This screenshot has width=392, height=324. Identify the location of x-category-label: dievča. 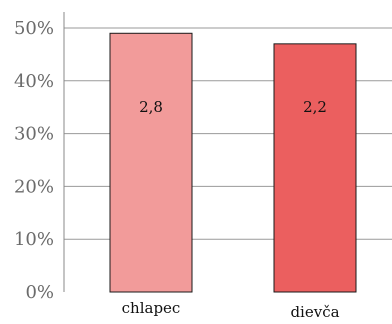
(314, 312).